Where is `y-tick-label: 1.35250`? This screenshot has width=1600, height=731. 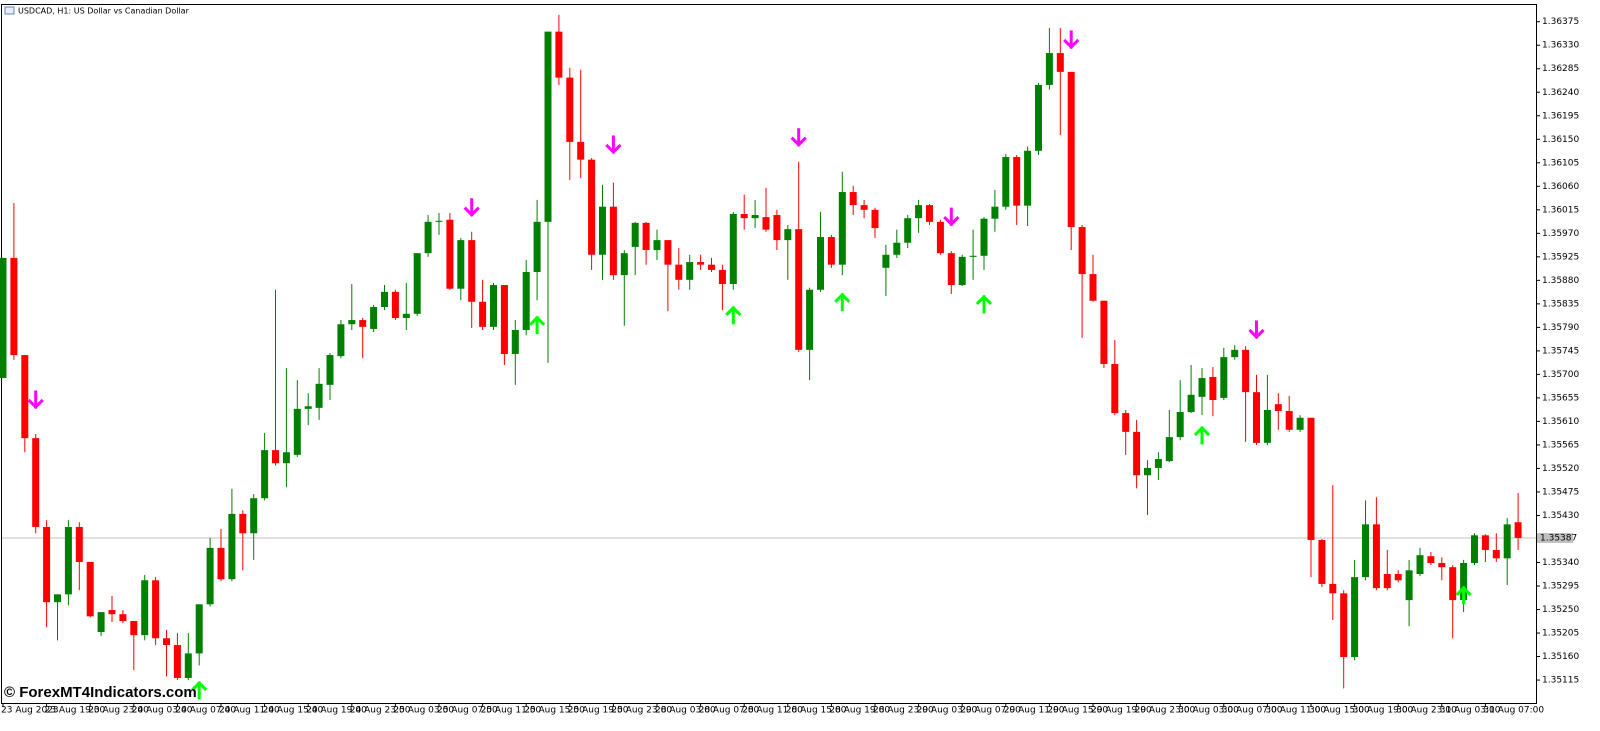
y-tick-label: 1.35250 is located at coordinates (1560, 610).